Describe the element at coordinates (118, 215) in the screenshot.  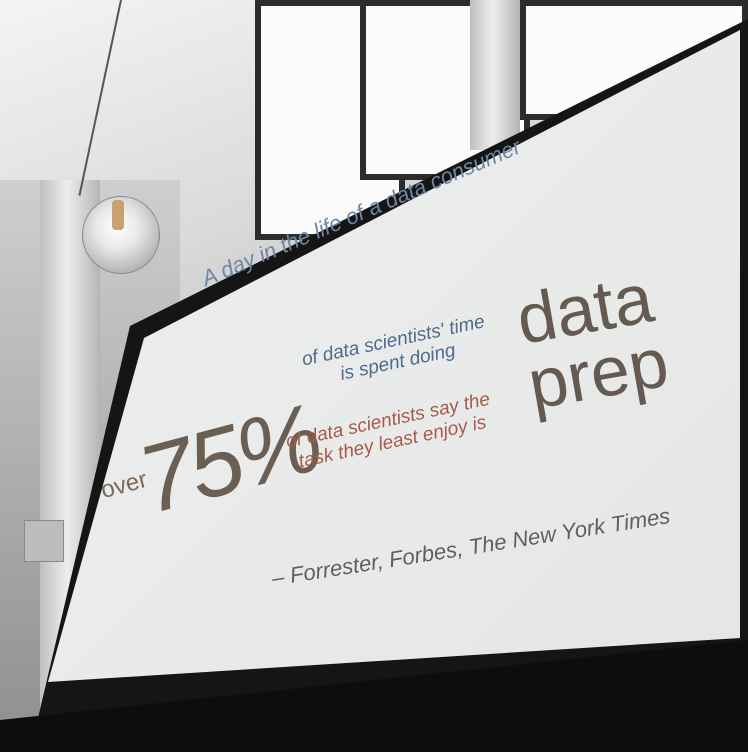
I see `lamp-bulb` at that location.